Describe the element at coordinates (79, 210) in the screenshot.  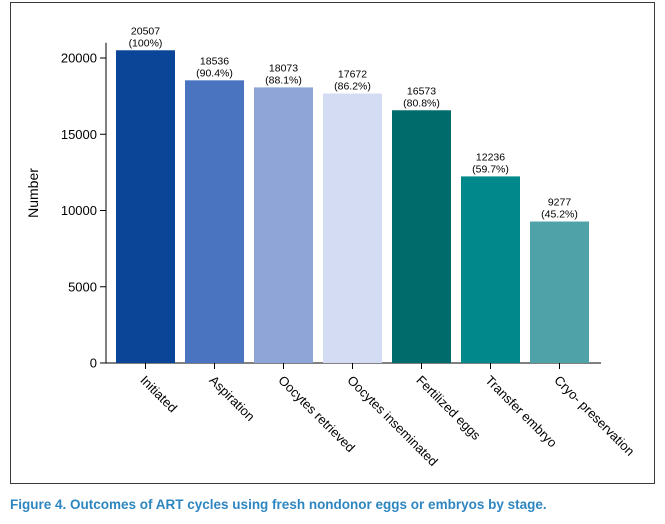
I see `y-tick-label: 10000` at that location.